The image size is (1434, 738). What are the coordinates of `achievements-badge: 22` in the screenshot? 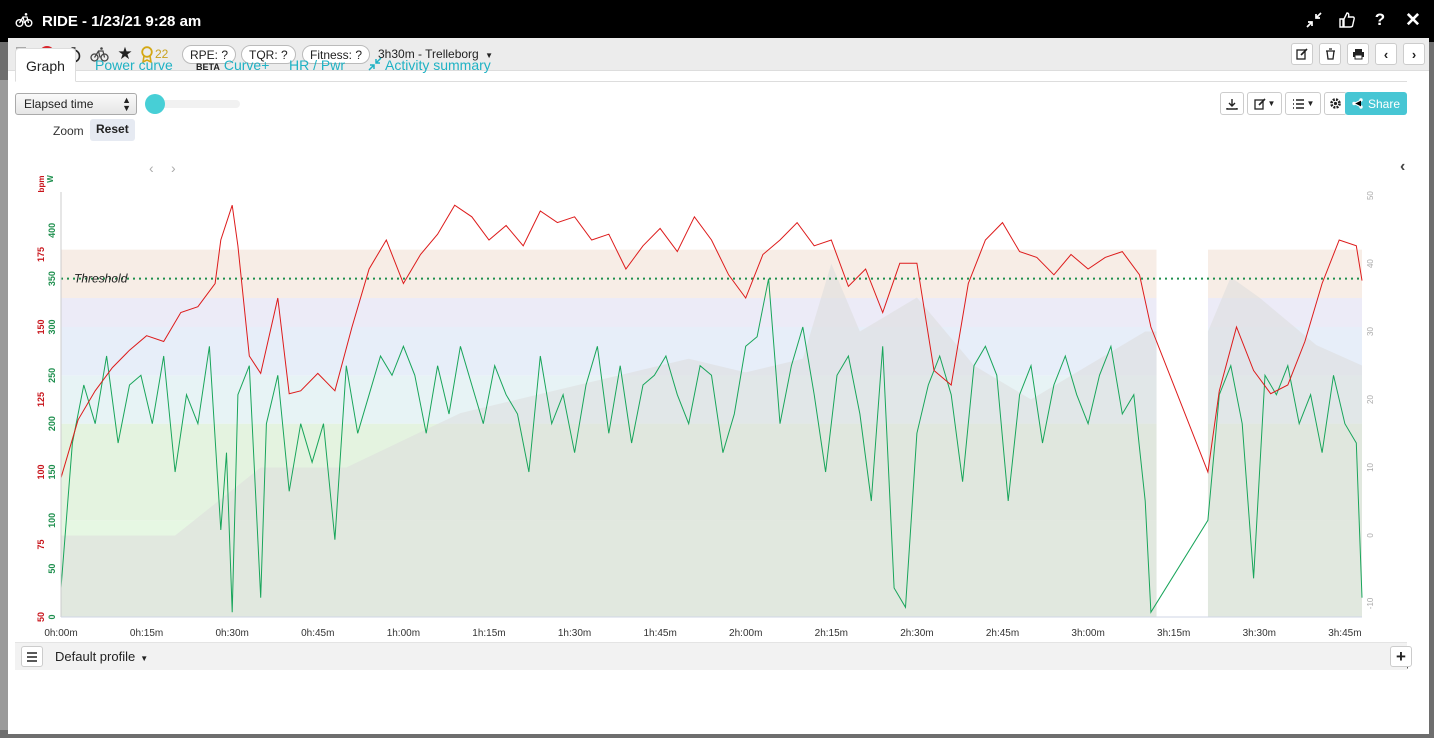 It's located at (160, 54).